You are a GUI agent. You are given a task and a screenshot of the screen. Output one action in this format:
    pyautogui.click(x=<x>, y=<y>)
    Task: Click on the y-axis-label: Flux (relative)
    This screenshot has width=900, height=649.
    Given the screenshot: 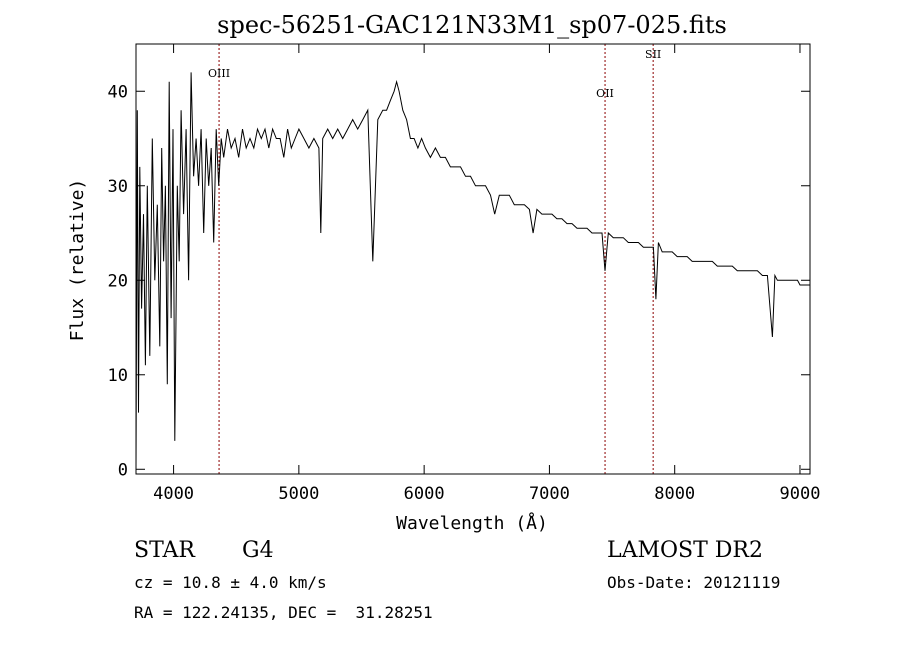 What is the action you would take?
    pyautogui.click(x=77, y=260)
    